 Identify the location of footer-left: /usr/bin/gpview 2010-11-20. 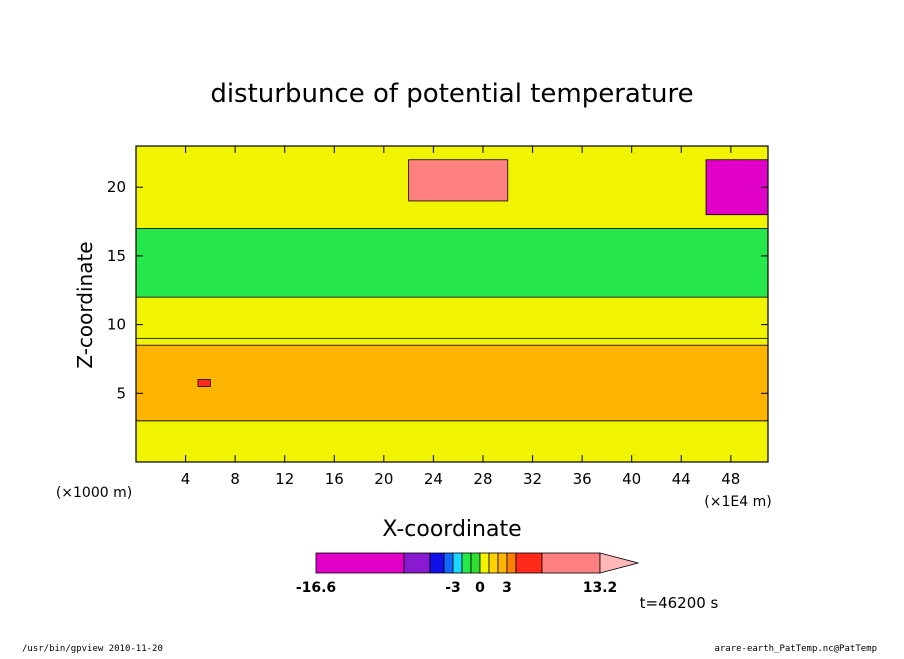
(92, 649).